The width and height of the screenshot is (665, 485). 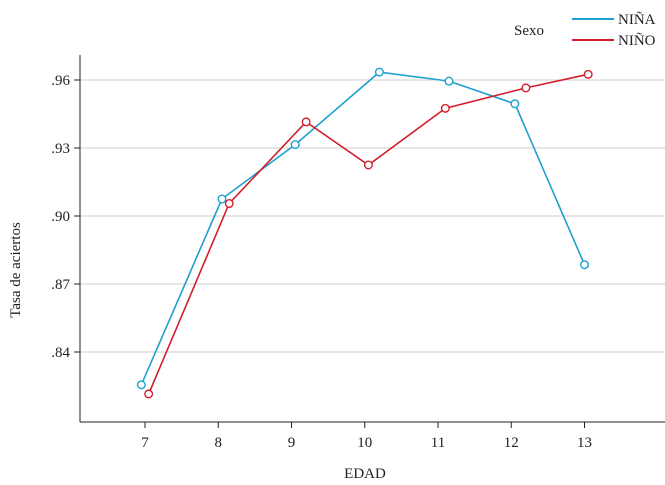 What do you see at coordinates (585, 30) in the screenshot?
I see `legend: Sexo NIÑA NIÑO` at bounding box center [585, 30].